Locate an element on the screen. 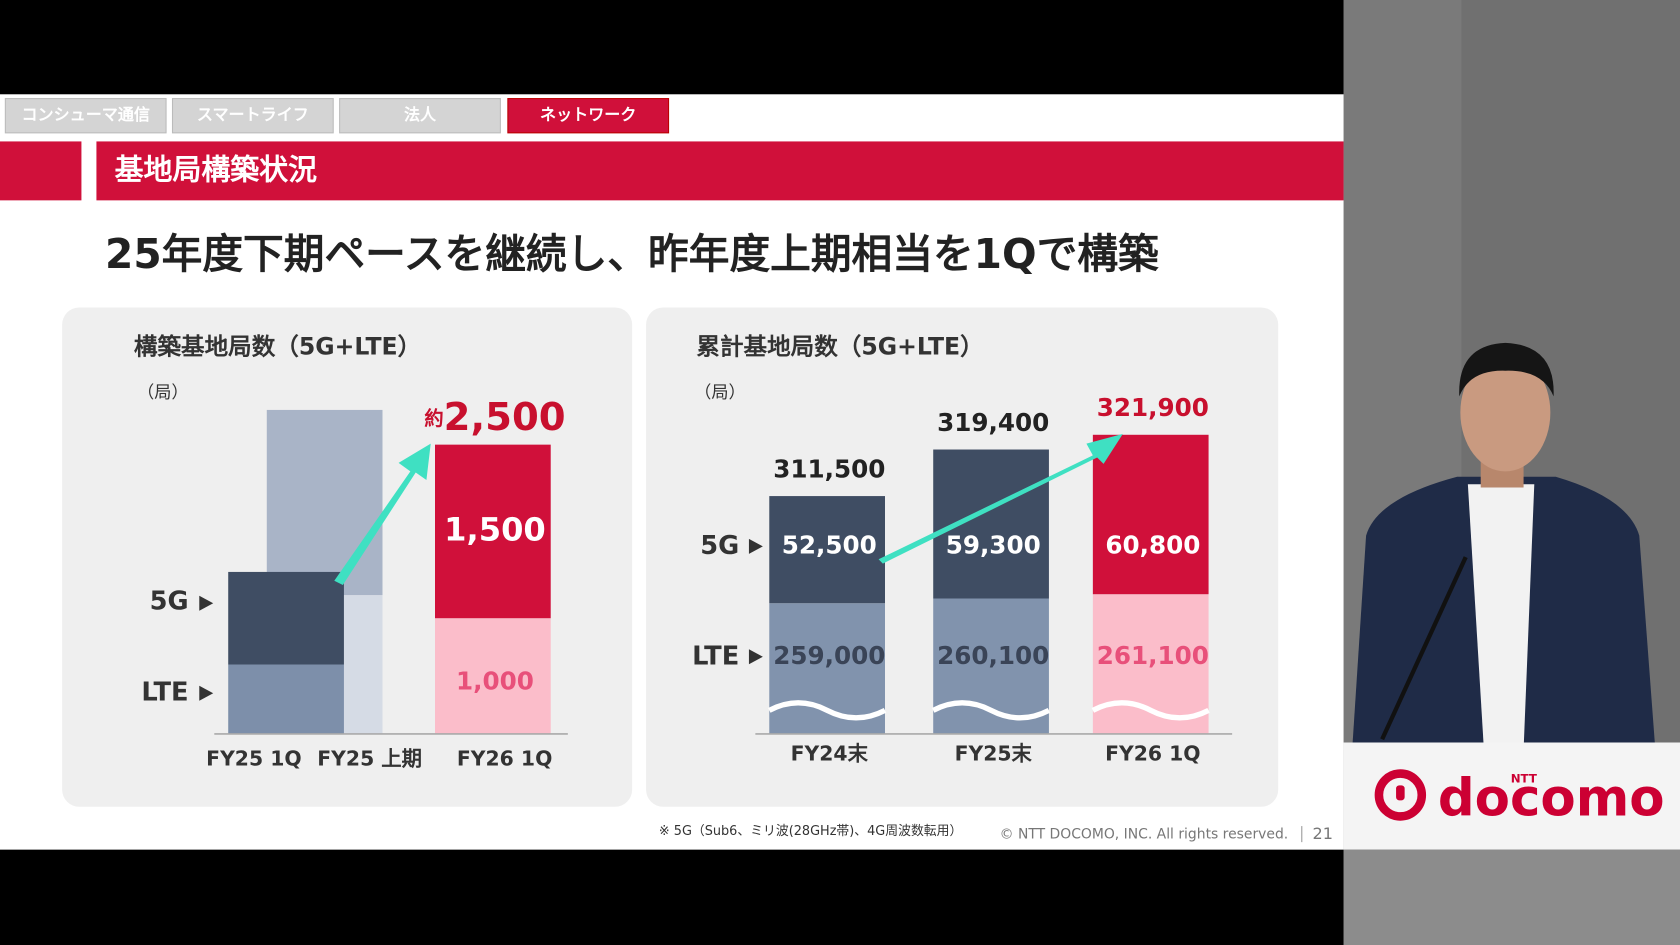 Image resolution: width=1680 pixels, height=945 pixels. chart-title: 累計基地局数（5G+LTE） is located at coordinates (839, 347).